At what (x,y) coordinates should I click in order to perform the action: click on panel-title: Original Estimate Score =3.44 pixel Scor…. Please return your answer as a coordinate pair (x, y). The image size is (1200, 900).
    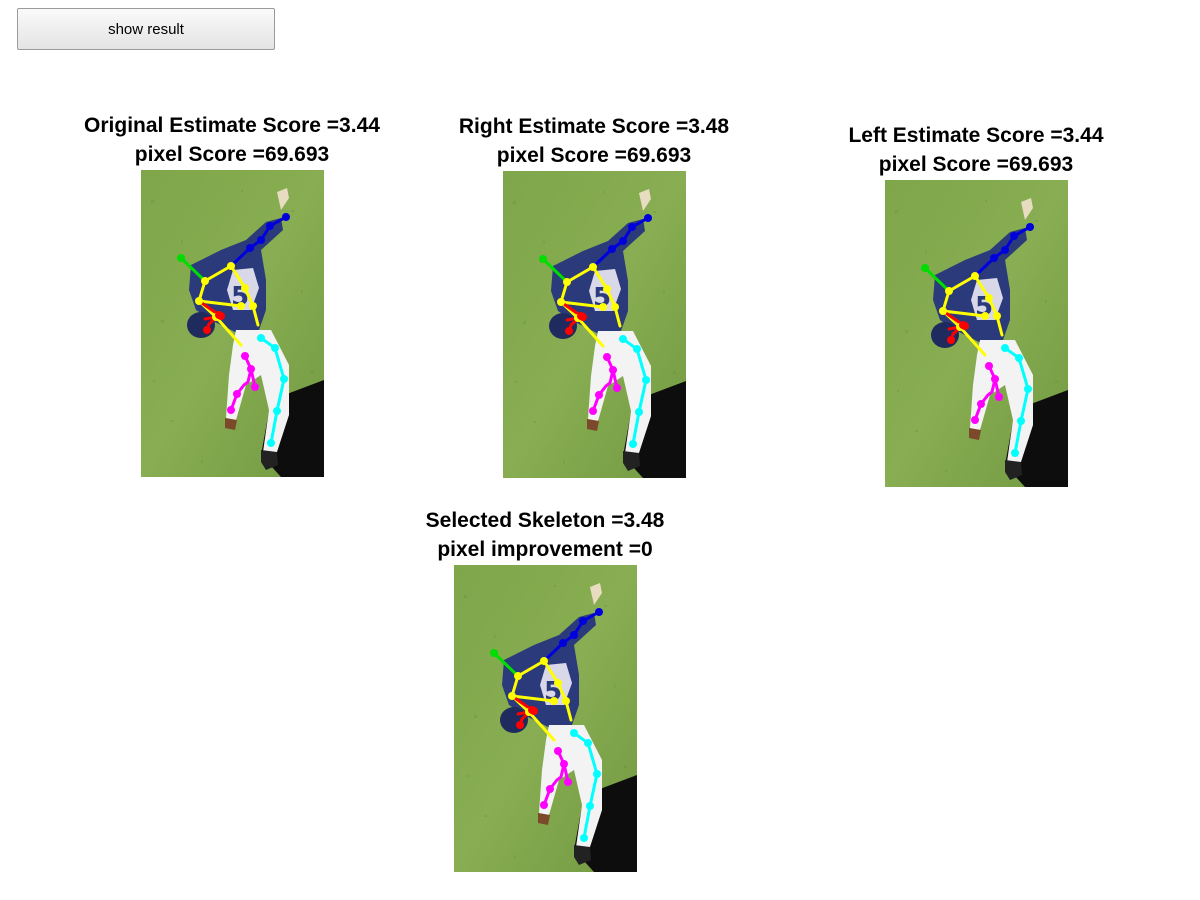
    Looking at the image, I should click on (232, 140).